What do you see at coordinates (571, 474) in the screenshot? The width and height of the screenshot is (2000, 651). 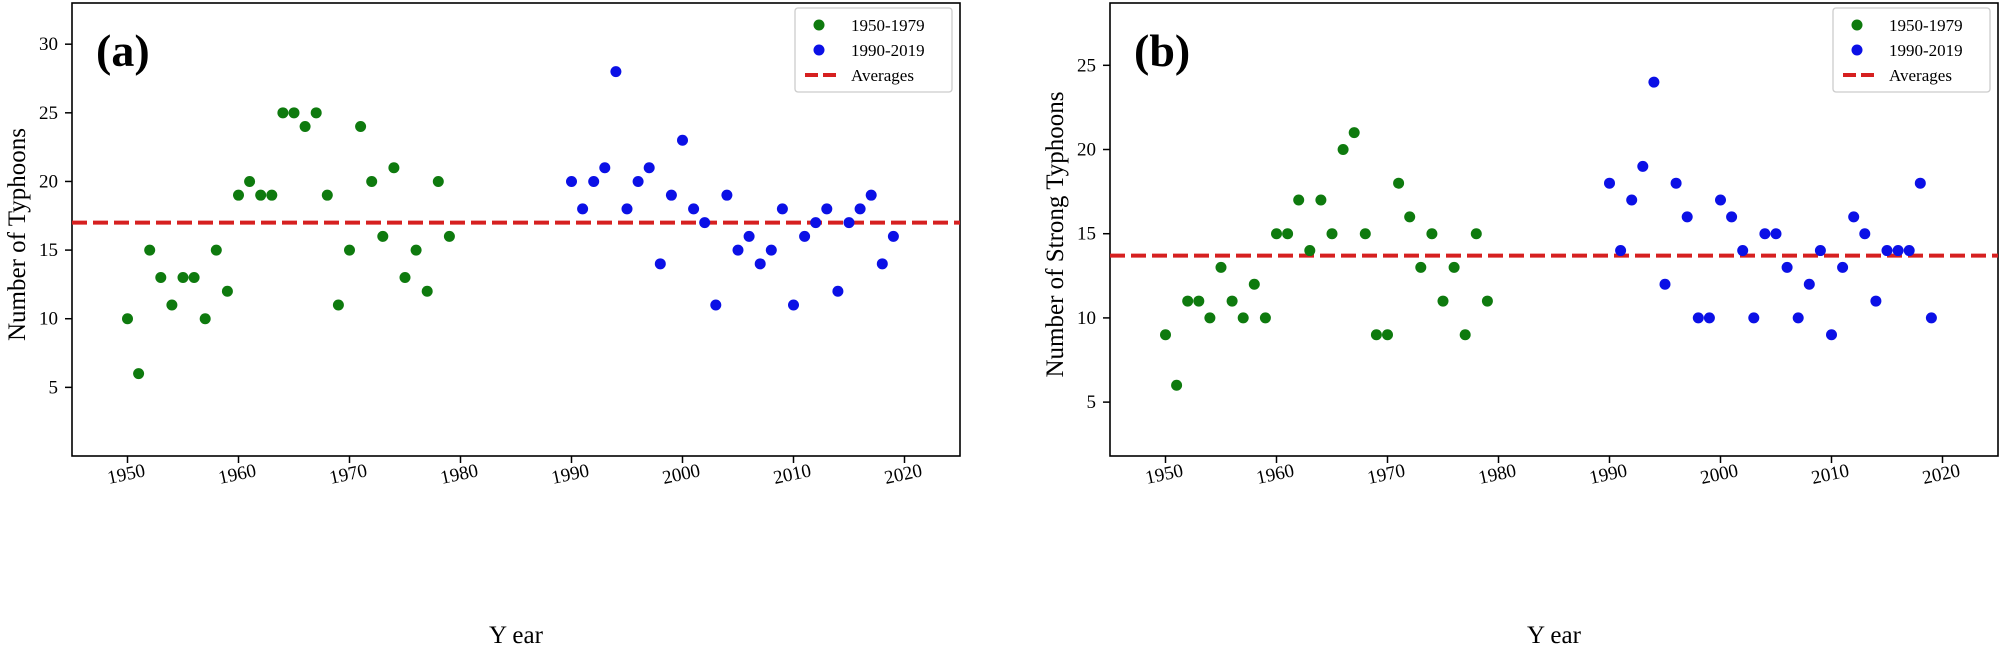 I see `x-tick-label: 1990` at bounding box center [571, 474].